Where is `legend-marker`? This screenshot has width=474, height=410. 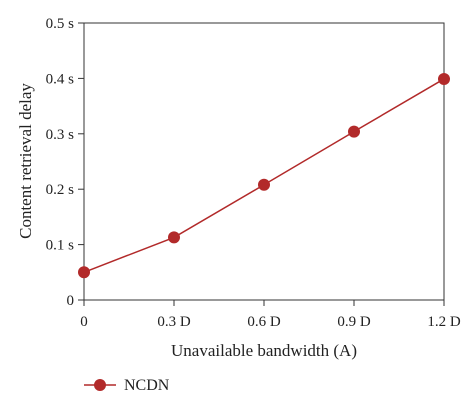
legend-marker is located at coordinates (100, 385).